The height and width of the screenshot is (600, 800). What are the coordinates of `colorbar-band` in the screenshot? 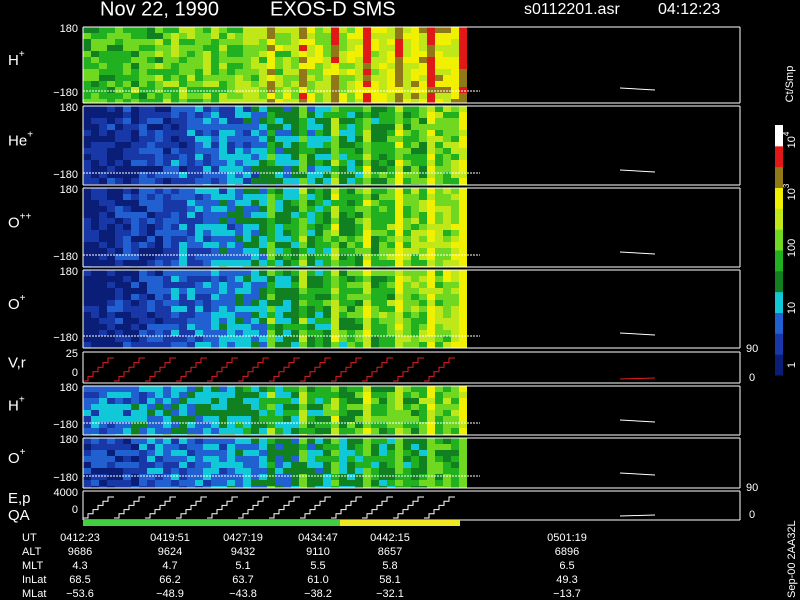 It's located at (779, 240).